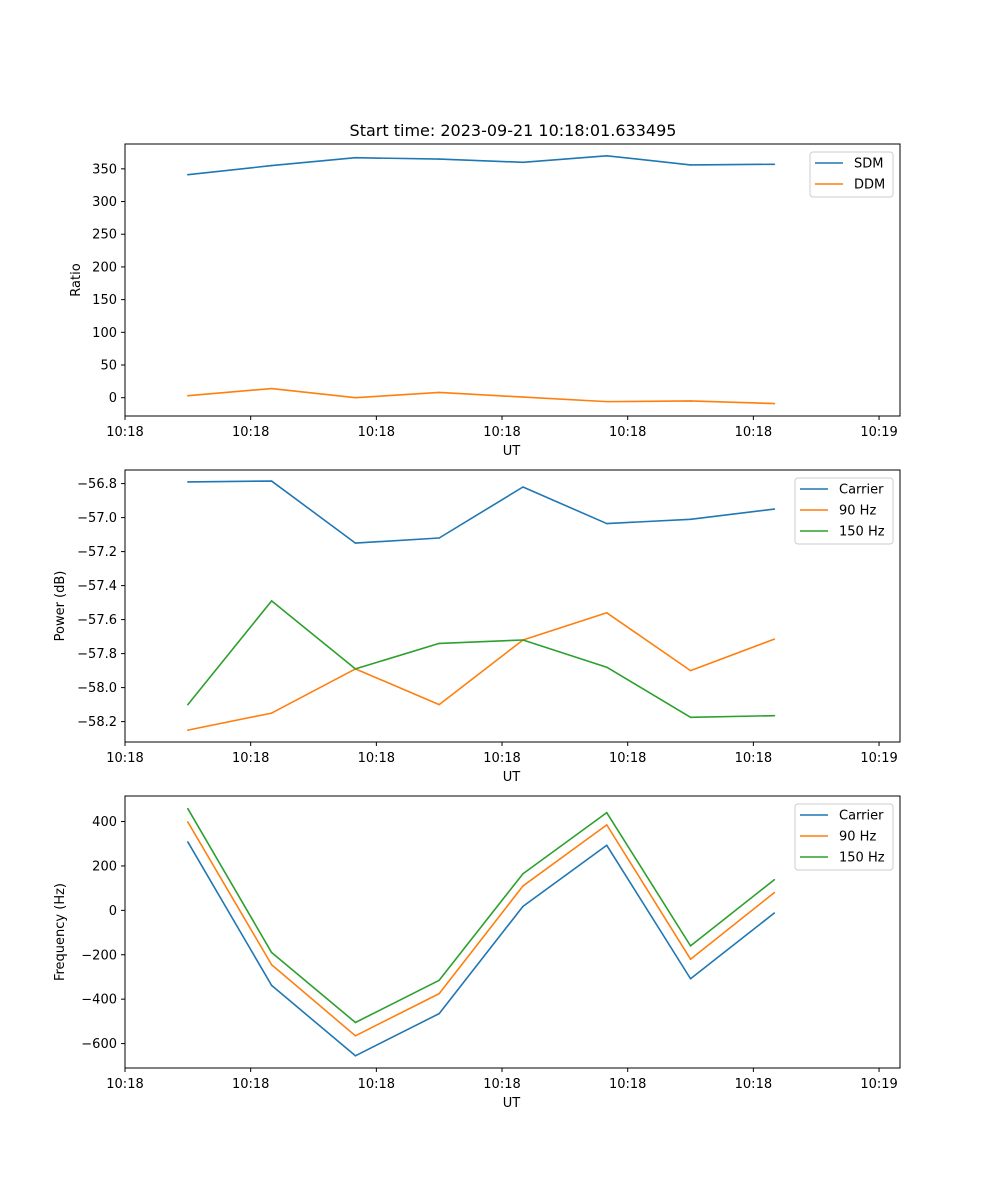  Describe the element at coordinates (97, 484) in the screenshot. I see `y-tick-label: −56.8` at that location.